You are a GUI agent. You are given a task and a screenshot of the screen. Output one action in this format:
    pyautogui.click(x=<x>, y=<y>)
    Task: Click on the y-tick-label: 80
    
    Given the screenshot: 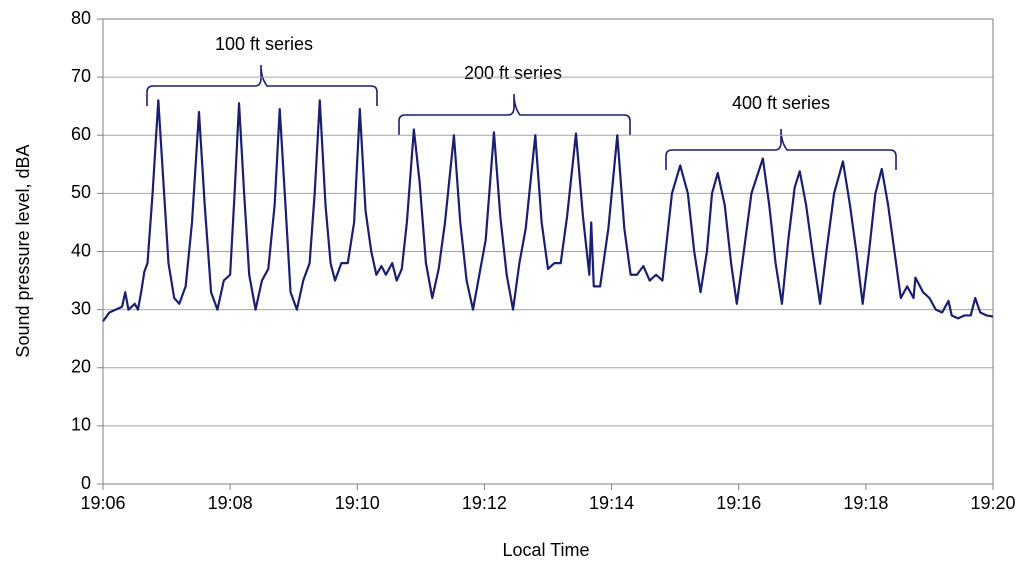 What is the action you would take?
    pyautogui.click(x=81, y=18)
    